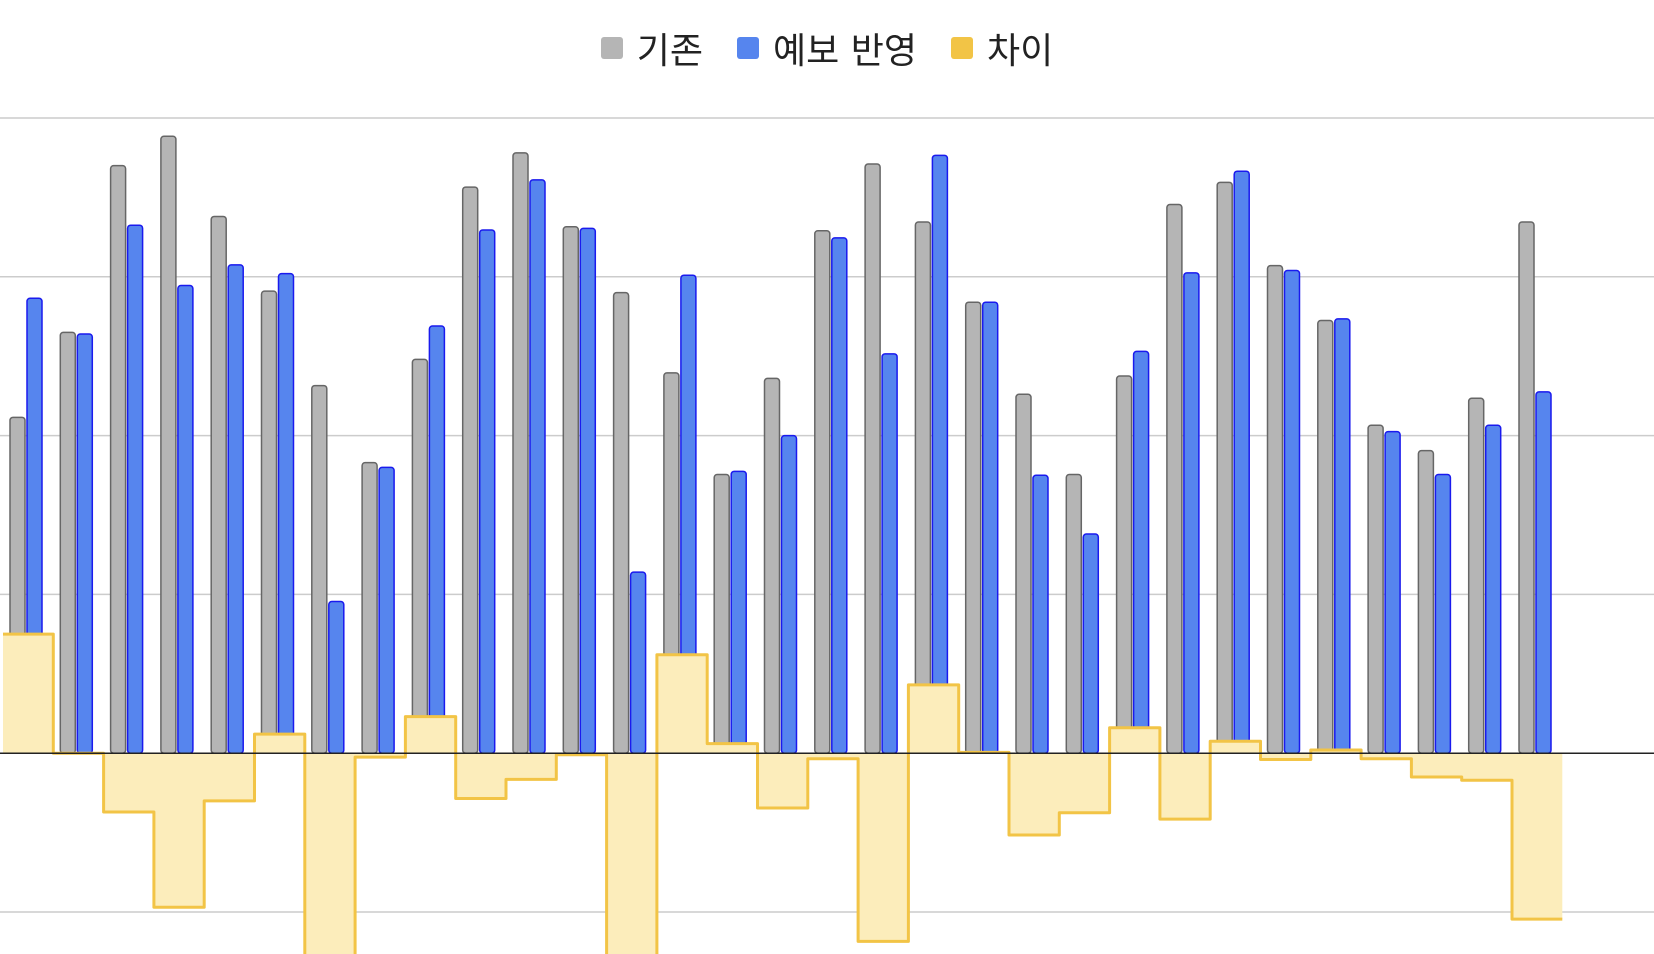  I want to click on legend-item-baseline: 기존, so click(652, 48).